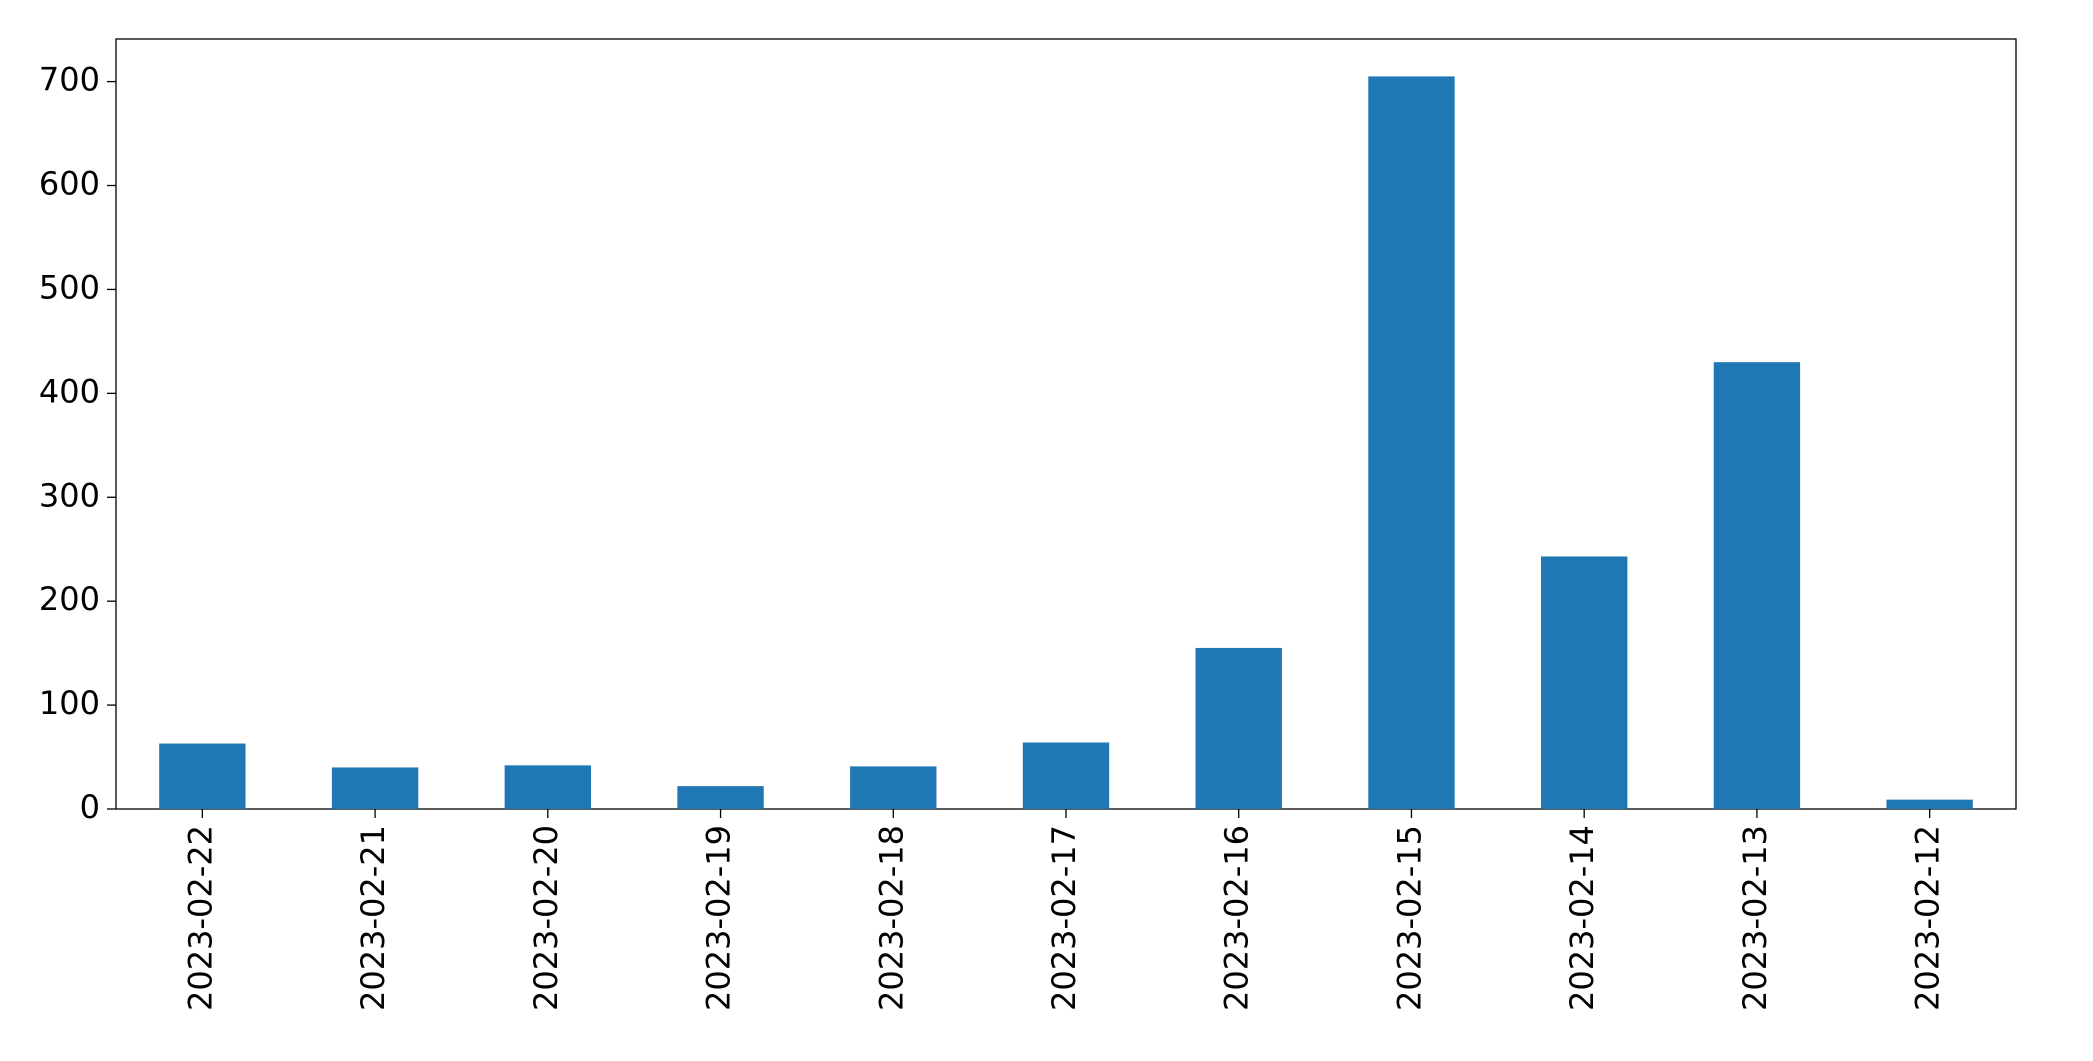 The height and width of the screenshot is (1061, 2093). I want to click on x-tick-label: 2023-02-12, so click(1928, 918).